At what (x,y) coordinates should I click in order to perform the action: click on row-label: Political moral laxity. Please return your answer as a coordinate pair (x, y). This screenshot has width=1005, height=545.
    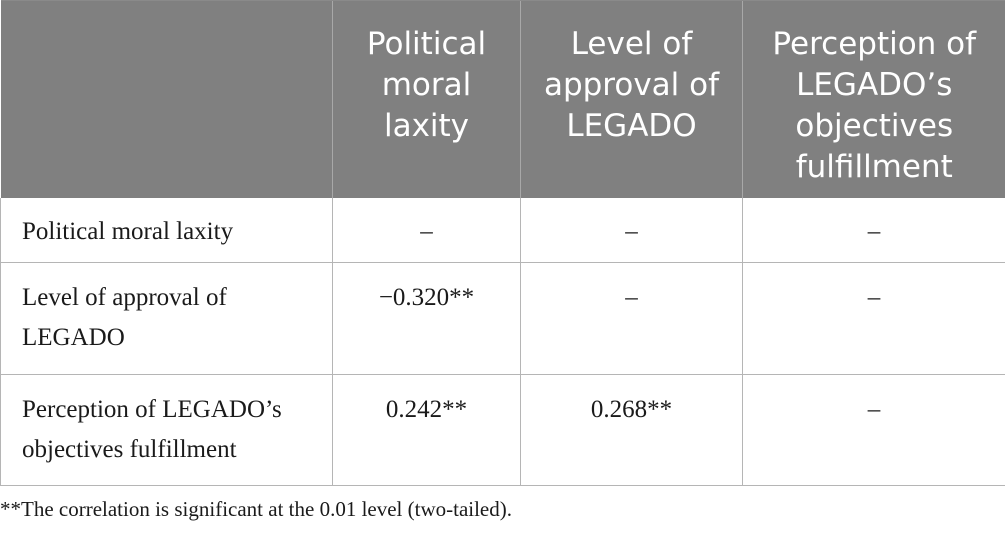
    Looking at the image, I should click on (166, 230).